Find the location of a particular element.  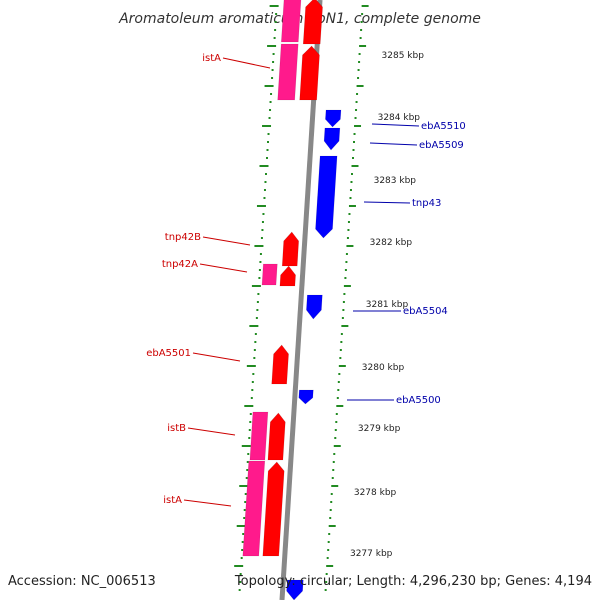

gene-label: istB is located at coordinates (176, 428).